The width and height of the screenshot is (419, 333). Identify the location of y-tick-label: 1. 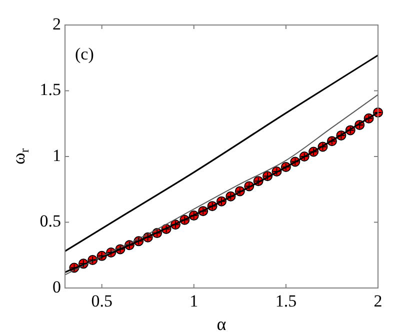
(56, 155).